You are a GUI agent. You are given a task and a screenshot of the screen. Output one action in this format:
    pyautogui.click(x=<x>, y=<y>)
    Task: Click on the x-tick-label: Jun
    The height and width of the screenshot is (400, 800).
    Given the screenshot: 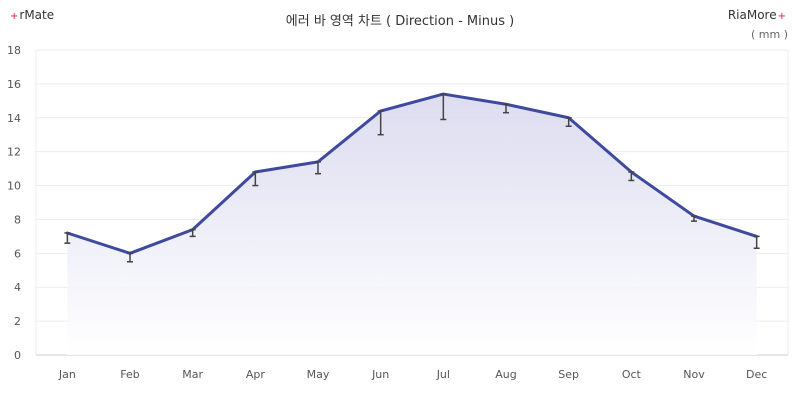 What is the action you would take?
    pyautogui.click(x=380, y=374)
    